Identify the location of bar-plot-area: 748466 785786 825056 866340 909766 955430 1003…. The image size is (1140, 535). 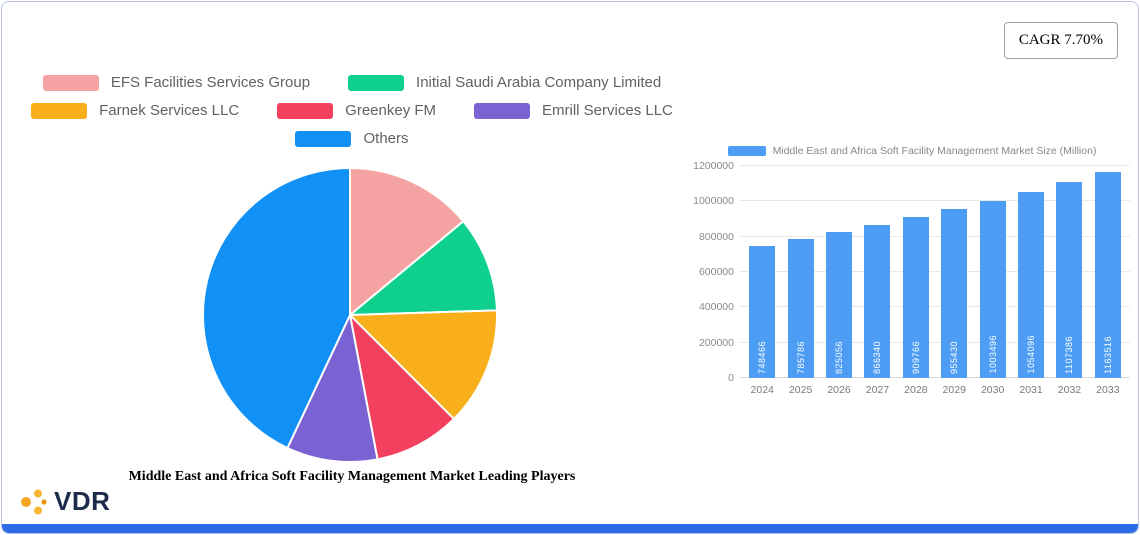
(935, 271).